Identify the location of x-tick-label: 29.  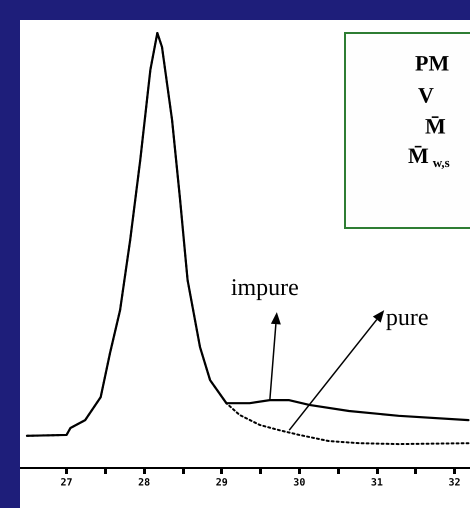
(222, 483).